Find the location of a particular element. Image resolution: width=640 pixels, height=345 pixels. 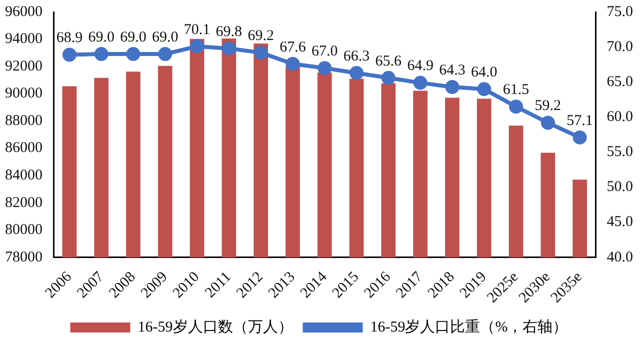

data-label: 69.2 is located at coordinates (261, 36).